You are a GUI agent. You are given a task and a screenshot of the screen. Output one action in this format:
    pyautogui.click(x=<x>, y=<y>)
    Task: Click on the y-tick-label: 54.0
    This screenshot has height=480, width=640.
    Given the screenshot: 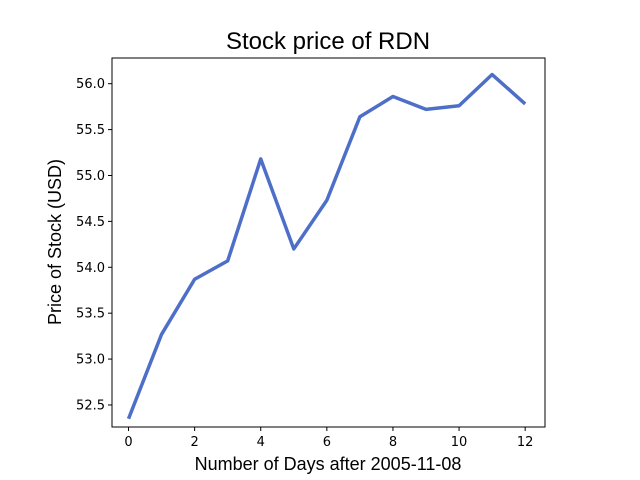 What is the action you would take?
    pyautogui.click(x=90, y=268)
    